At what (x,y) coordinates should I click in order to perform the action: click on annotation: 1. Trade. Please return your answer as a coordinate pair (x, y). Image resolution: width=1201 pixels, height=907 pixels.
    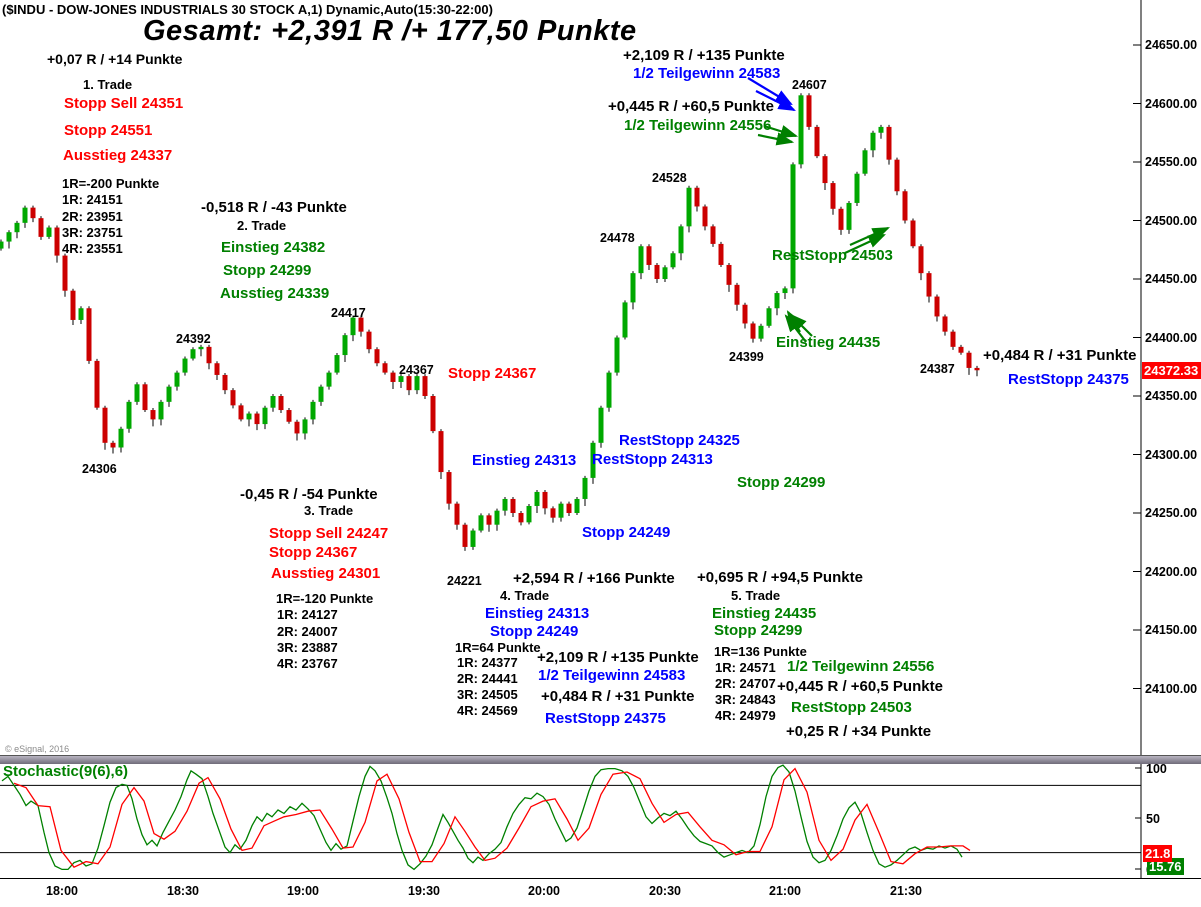
    Looking at the image, I should click on (108, 84).